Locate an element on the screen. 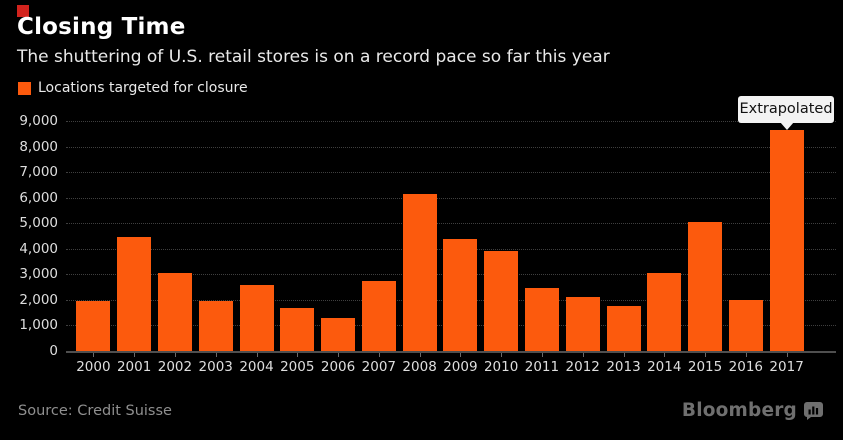 This screenshot has height=440, width=843. bloomberg-terminal-icon is located at coordinates (813, 410).